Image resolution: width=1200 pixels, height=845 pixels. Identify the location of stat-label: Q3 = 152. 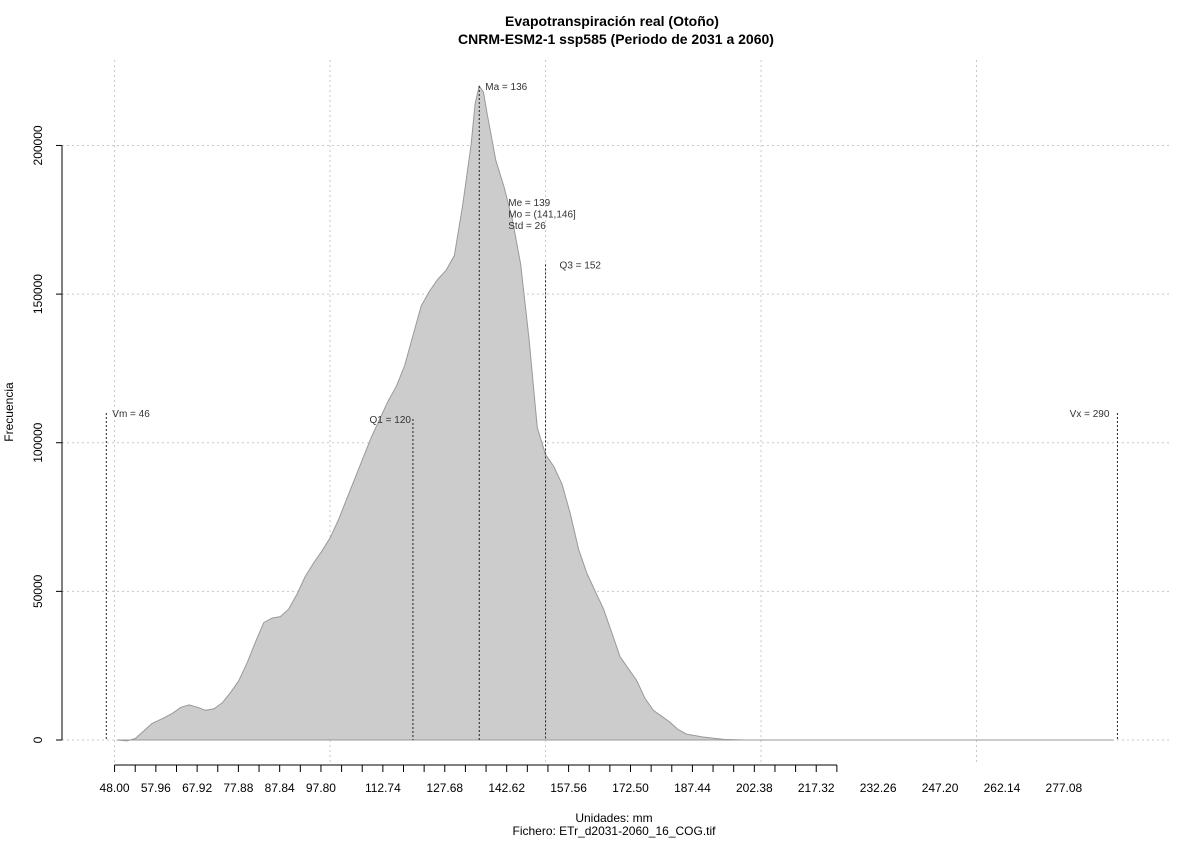
(581, 265).